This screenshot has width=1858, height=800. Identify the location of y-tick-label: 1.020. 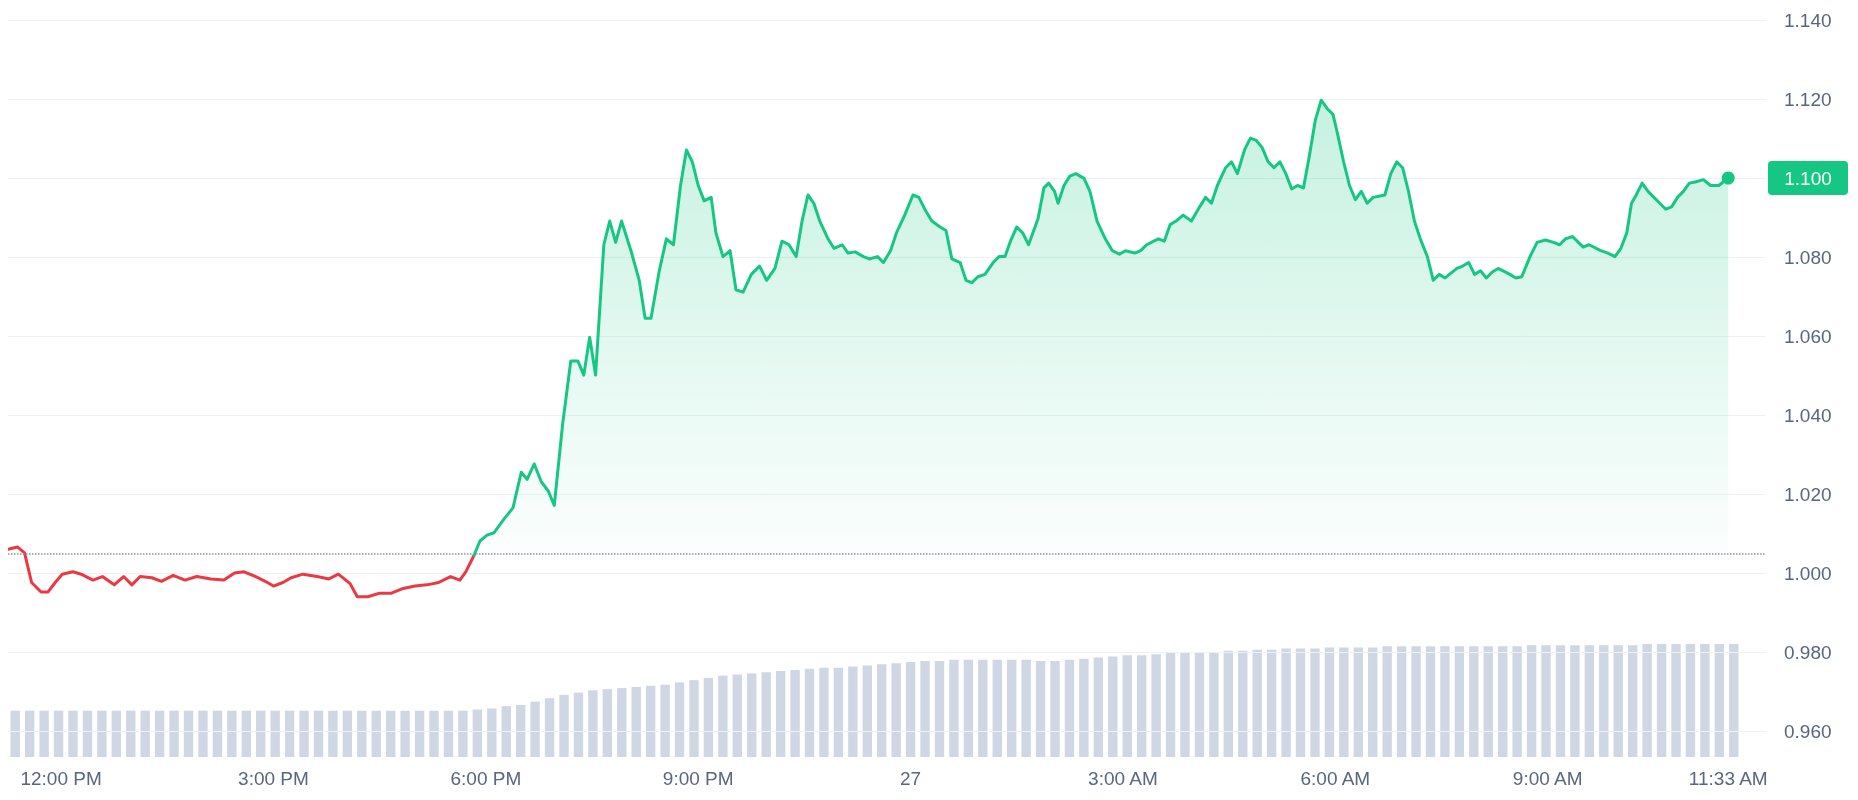
(1808, 494).